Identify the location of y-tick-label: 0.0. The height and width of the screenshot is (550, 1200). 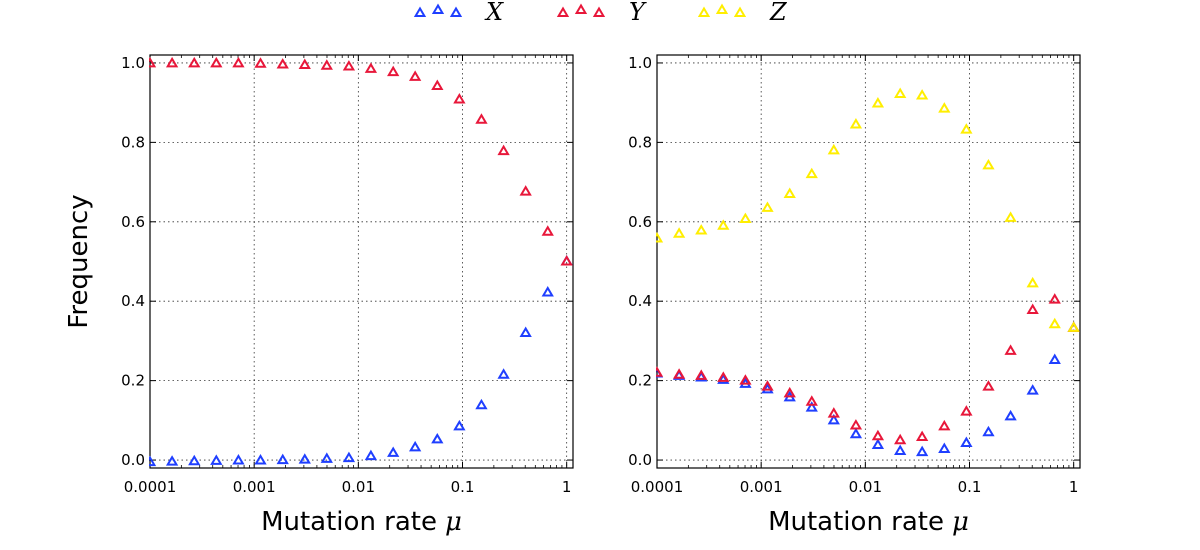
(133, 460).